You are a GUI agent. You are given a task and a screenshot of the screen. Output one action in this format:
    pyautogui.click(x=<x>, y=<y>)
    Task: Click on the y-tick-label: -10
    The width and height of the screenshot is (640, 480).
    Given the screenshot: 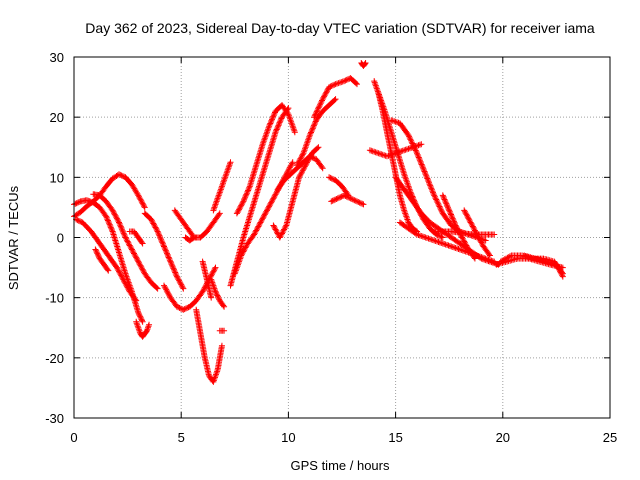 What is the action you would take?
    pyautogui.click(x=54, y=298)
    